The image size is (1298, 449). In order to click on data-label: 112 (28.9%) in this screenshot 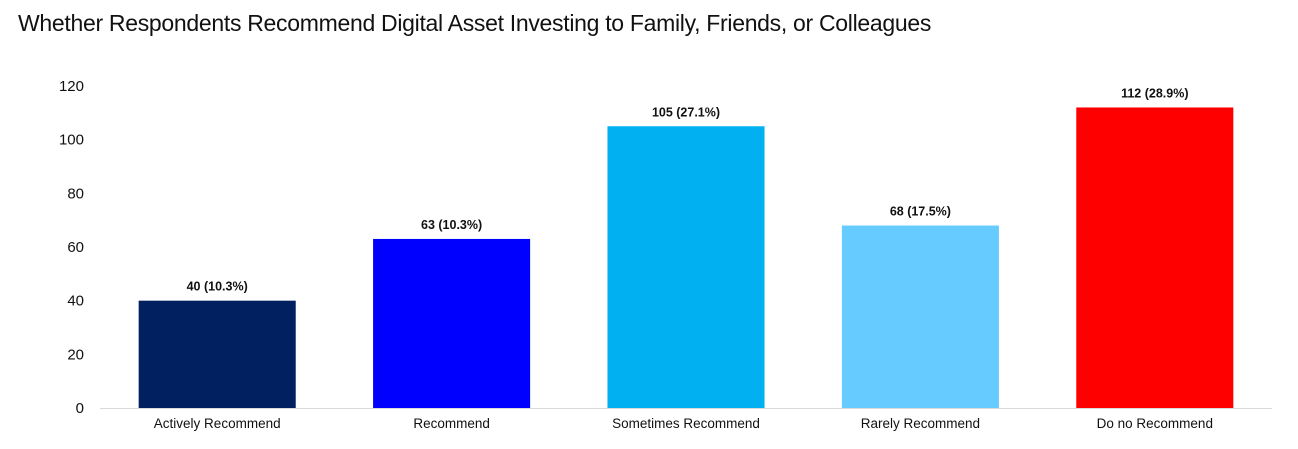, I will do `click(1154, 93)`.